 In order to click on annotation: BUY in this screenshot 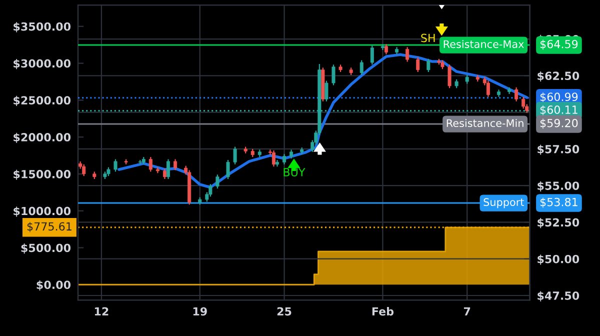, I will do `click(295, 172)`.